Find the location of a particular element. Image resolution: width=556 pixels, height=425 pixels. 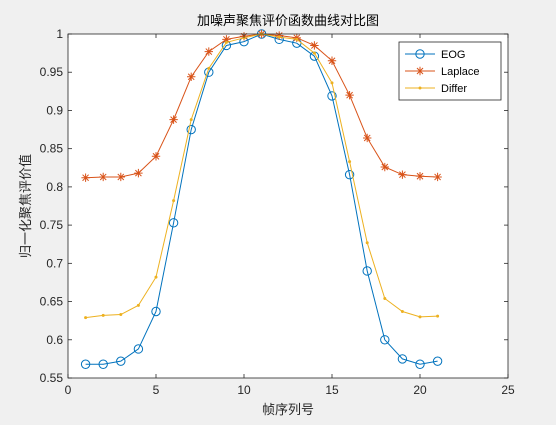

x-tick-label: 5 is located at coordinates (156, 390).